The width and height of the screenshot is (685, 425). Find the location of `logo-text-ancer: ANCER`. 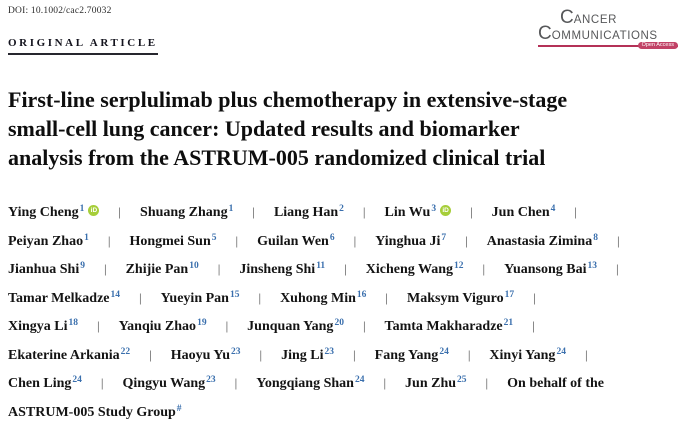

logo-text-ancer: ANCER is located at coordinates (595, 20).